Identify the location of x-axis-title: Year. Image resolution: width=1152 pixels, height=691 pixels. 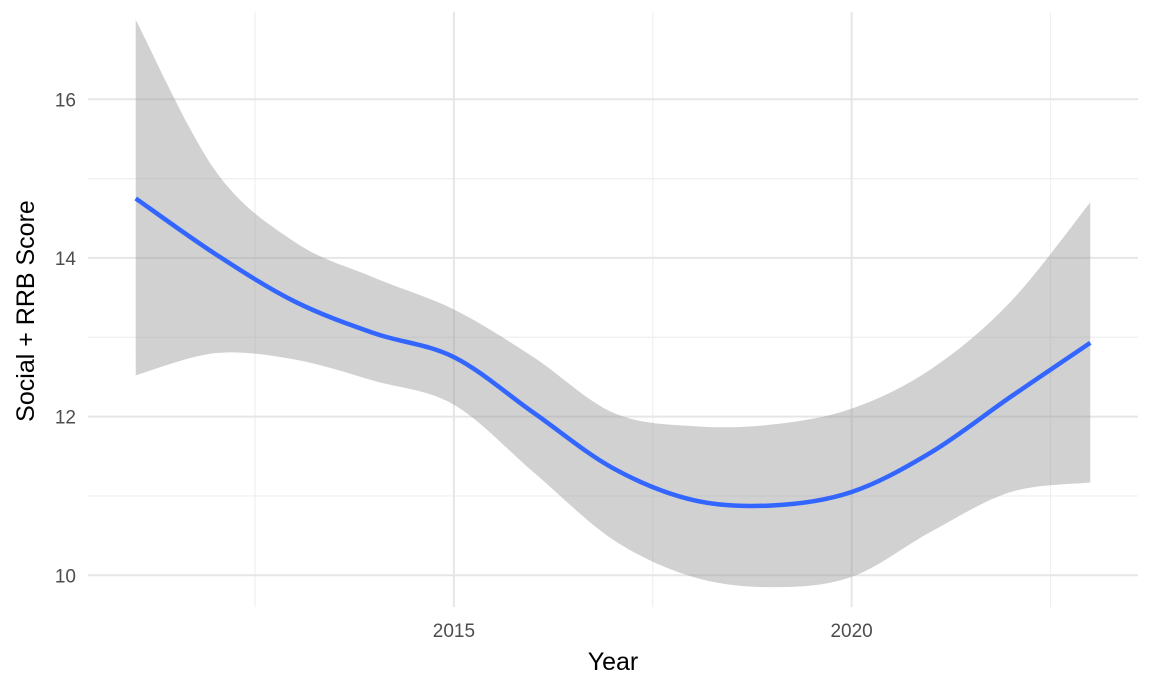
(613, 662).